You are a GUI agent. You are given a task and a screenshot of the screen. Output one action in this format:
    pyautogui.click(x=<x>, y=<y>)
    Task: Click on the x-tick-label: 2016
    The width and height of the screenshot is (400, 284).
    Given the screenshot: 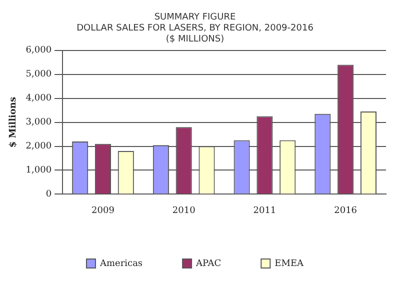 What is the action you would take?
    pyautogui.click(x=346, y=211)
    